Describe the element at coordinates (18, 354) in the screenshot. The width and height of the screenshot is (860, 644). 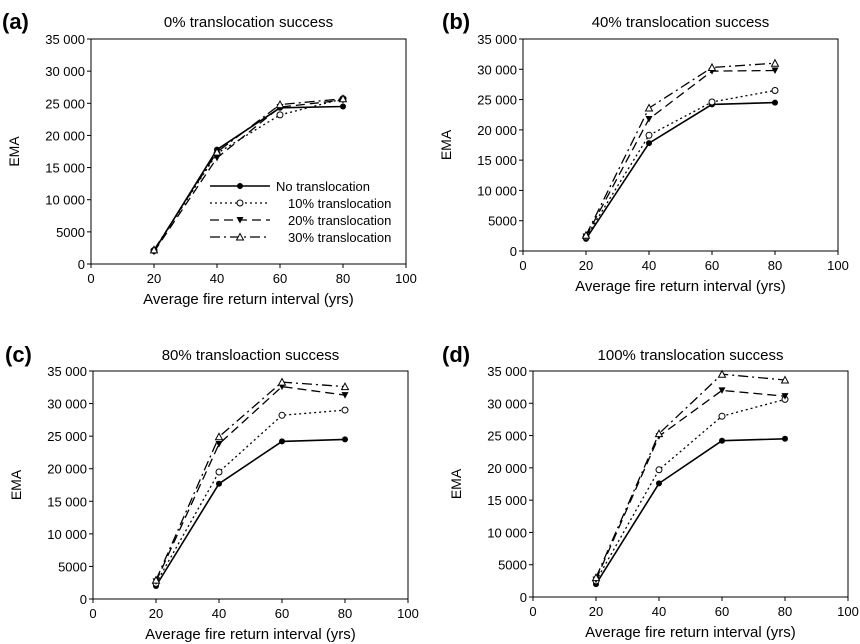
I see `panel-label: (c)` at that location.